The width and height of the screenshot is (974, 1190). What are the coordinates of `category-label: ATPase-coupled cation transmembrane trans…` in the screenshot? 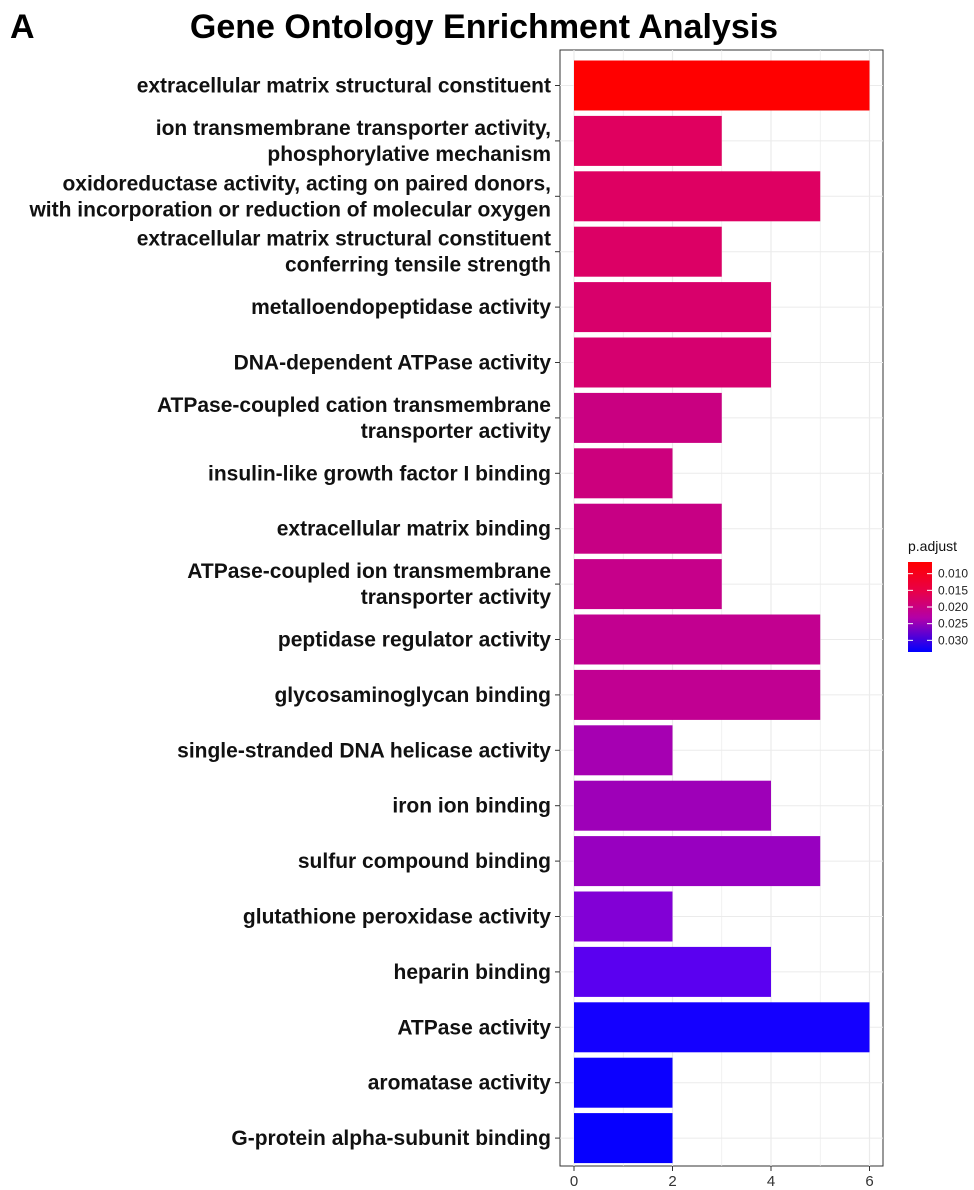 It's located at (354, 418).